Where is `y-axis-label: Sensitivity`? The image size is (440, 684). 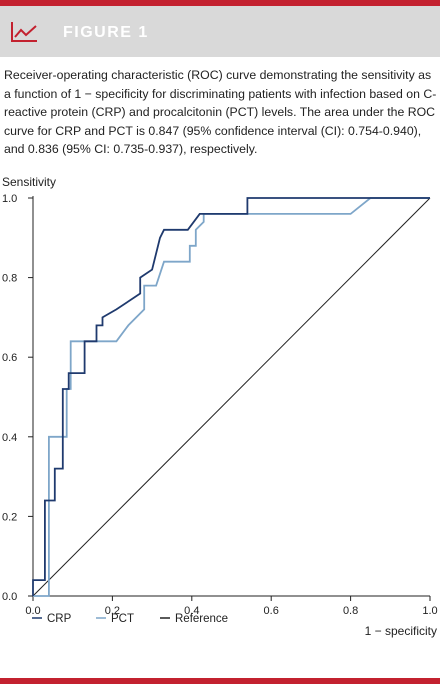
y-axis-label: Sensitivity is located at coordinates (29, 182).